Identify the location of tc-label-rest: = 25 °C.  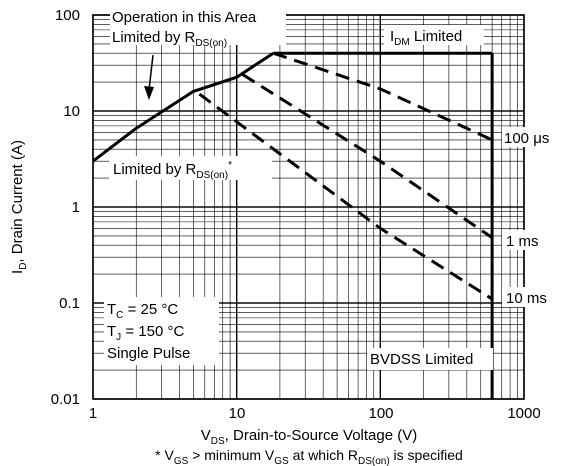
(150, 309).